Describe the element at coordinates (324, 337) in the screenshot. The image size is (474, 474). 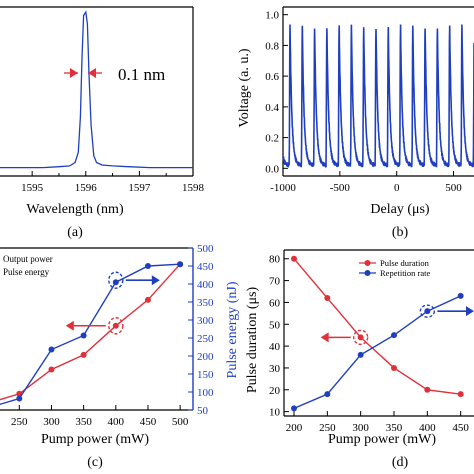
I see `panel-d-red-arrow-head` at that location.